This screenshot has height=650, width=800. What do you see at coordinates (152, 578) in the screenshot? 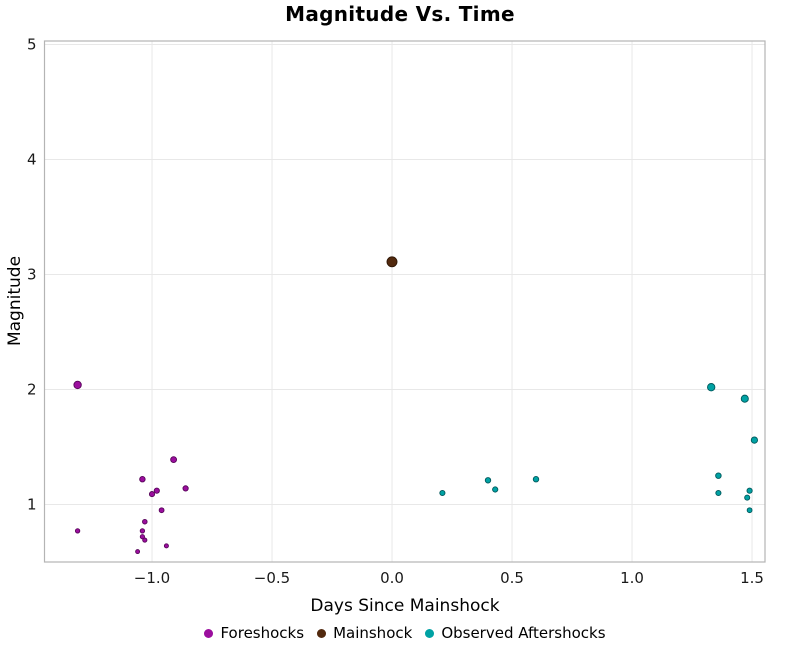
I see `x-tick-label: −1.0` at bounding box center [152, 578].